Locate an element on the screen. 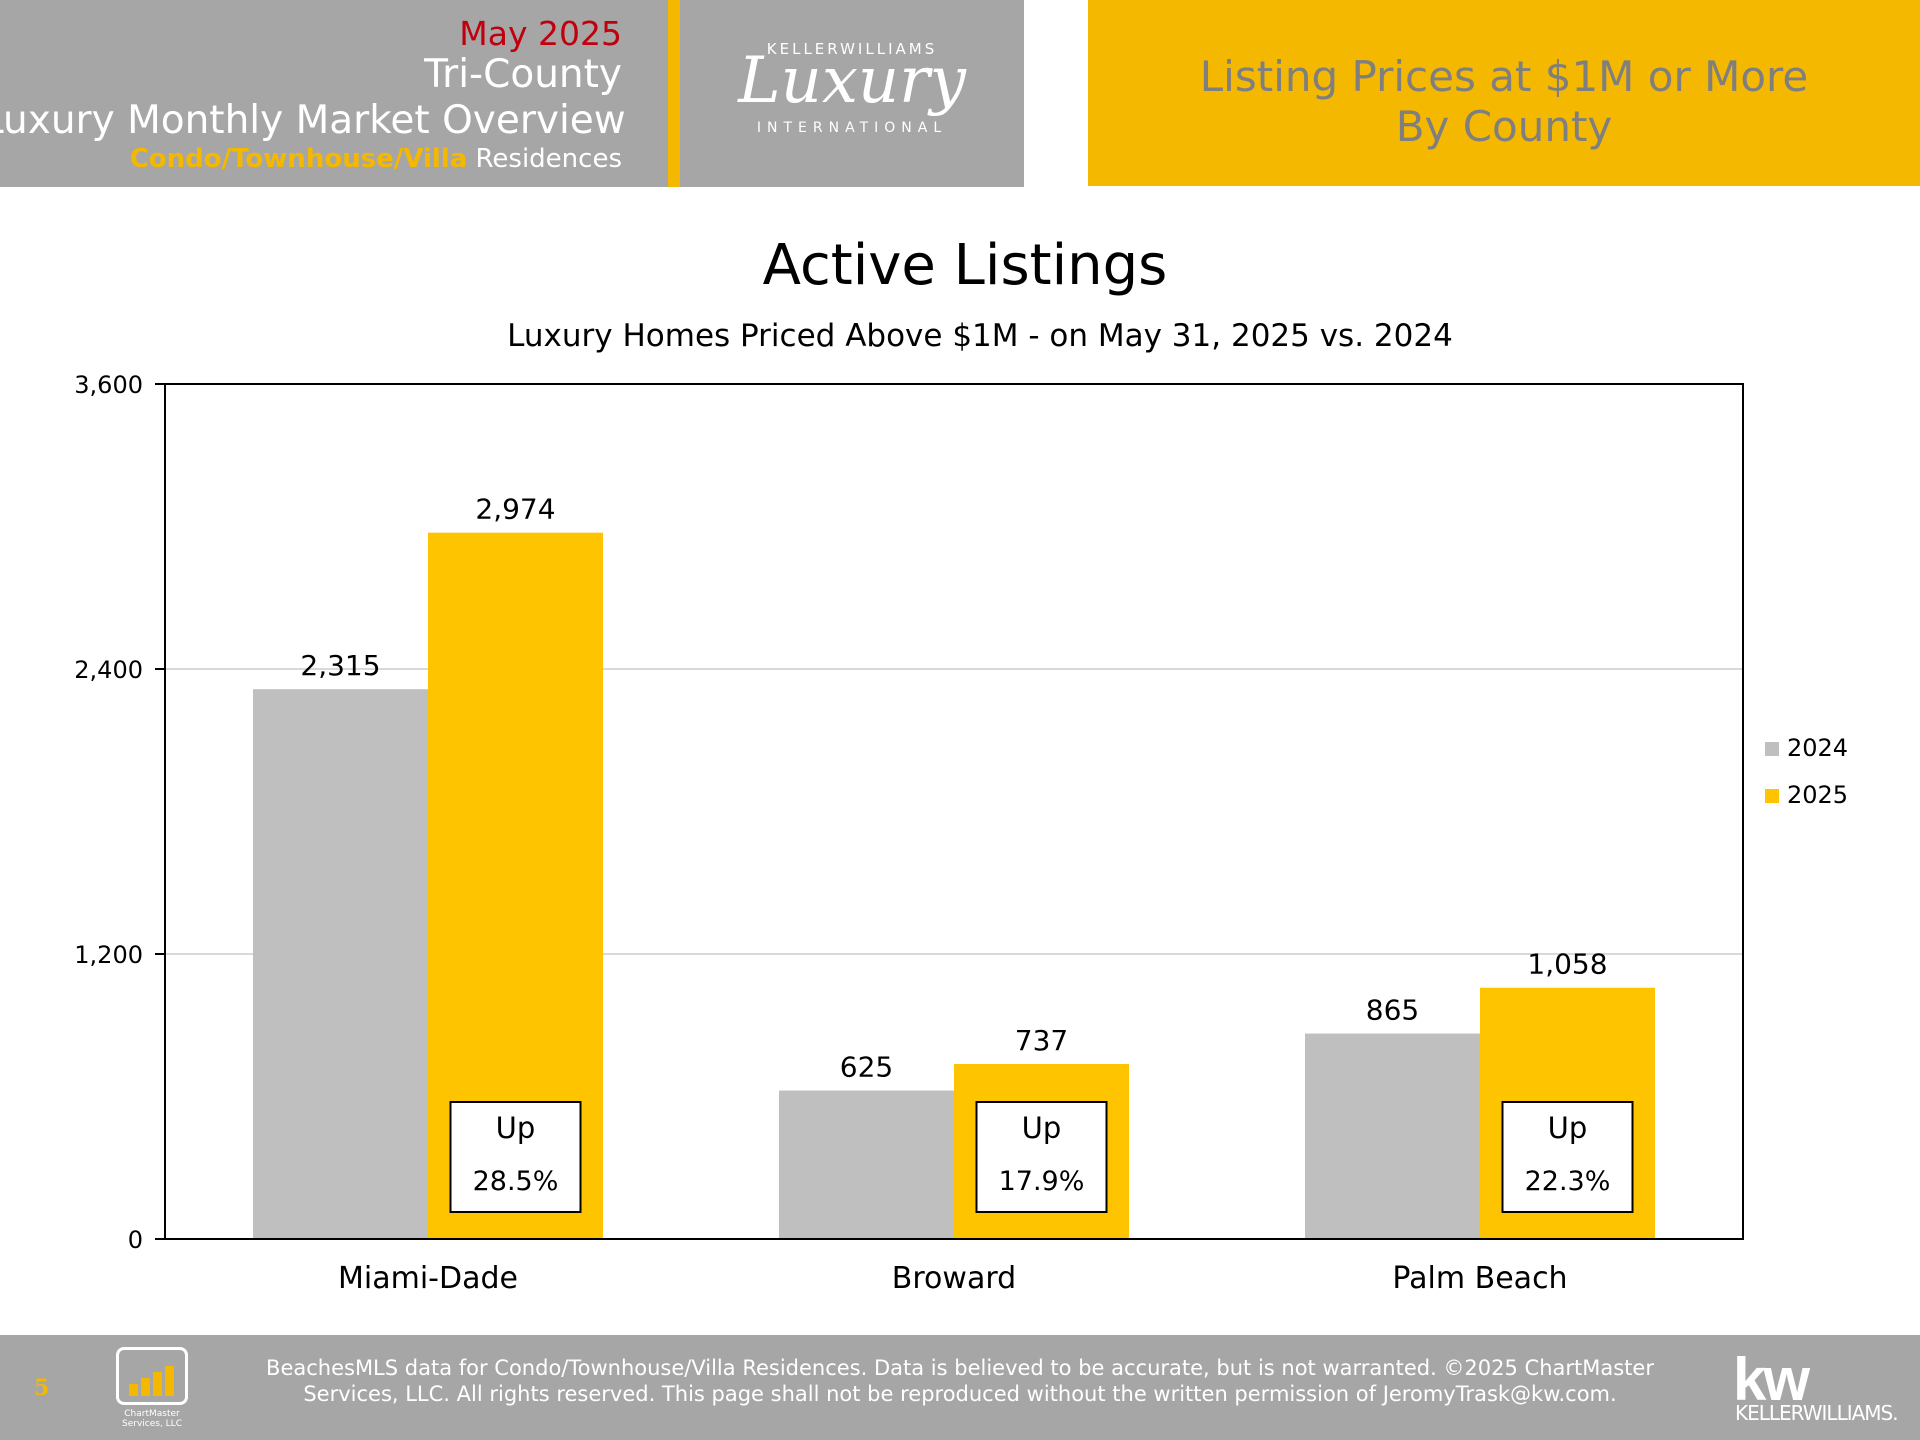 This screenshot has width=1920, height=1440. change-callout-percent: 22.3% is located at coordinates (1568, 1181).